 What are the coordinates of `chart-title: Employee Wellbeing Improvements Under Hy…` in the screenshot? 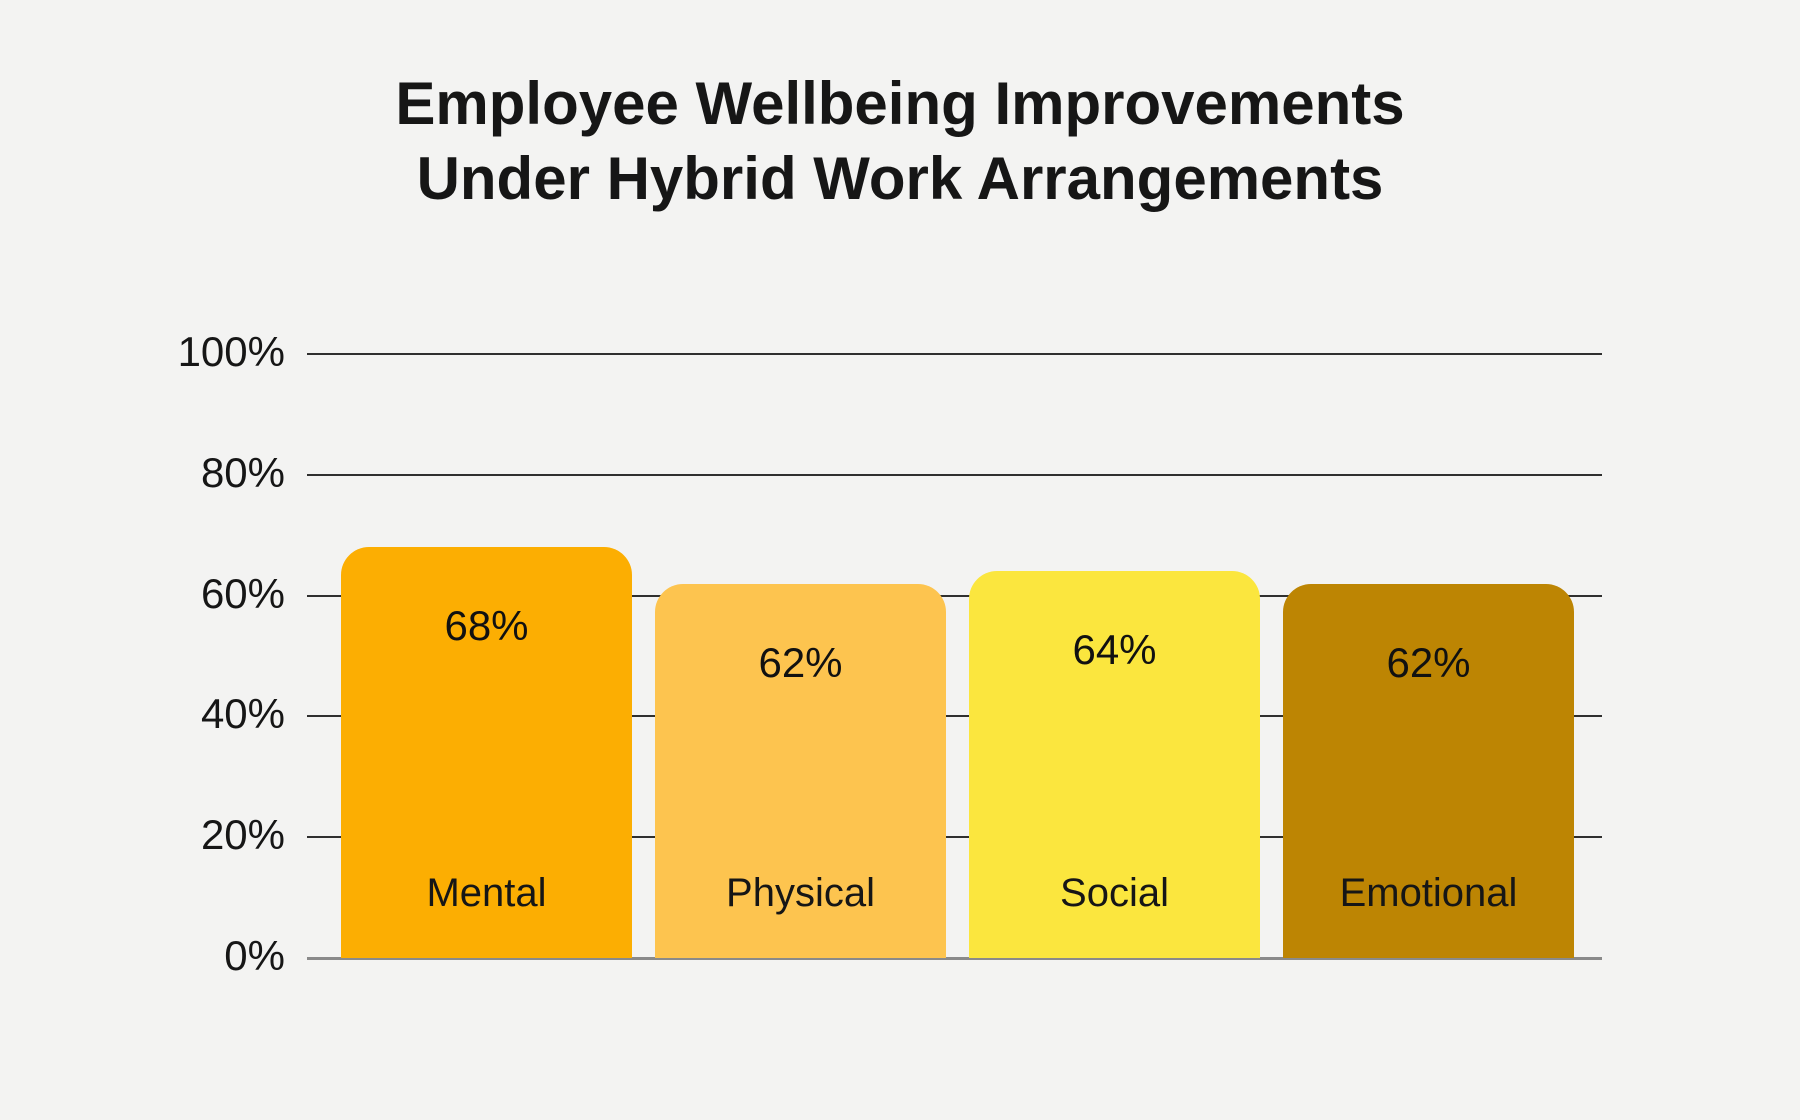 It's located at (900, 141).